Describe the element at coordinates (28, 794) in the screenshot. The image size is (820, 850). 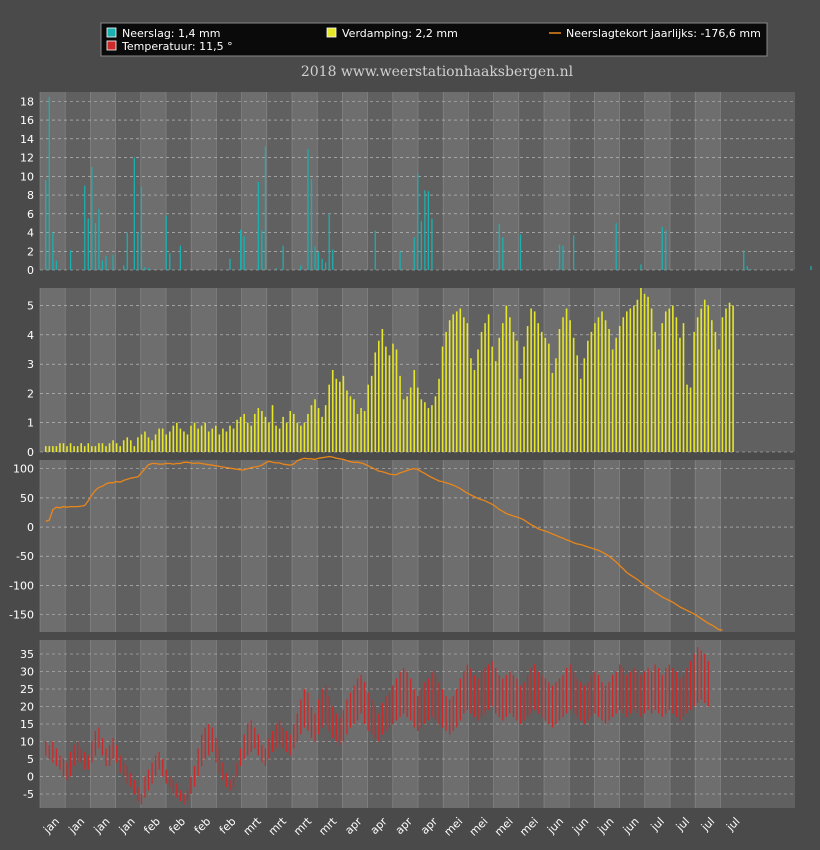
I see `y-tick-label: -5` at that location.